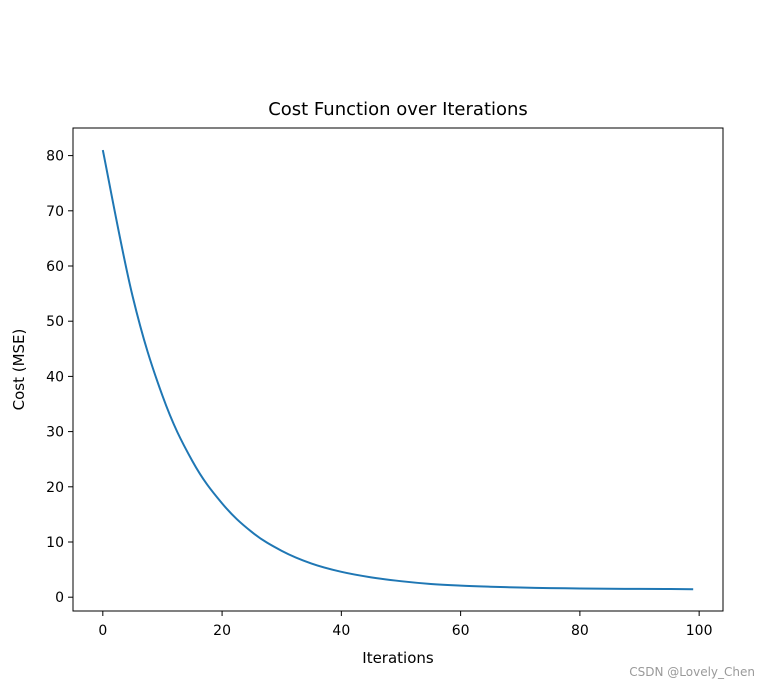 This screenshot has width=763, height=685. I want to click on y-tick-label: 50, so click(55, 322).